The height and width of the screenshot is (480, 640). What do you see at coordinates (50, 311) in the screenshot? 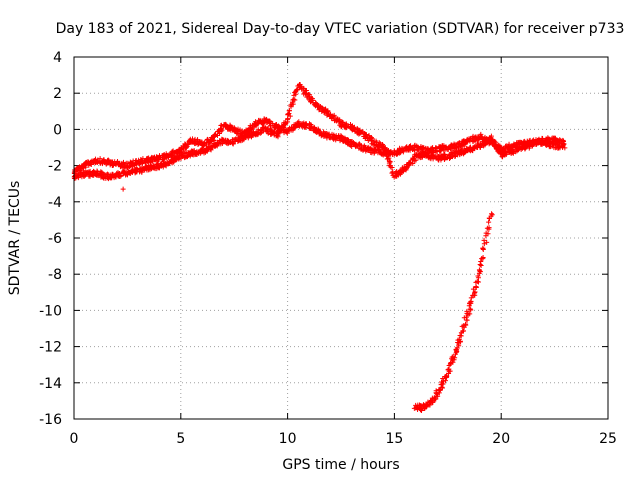
I see `y-tick-label: -10` at bounding box center [50, 311].